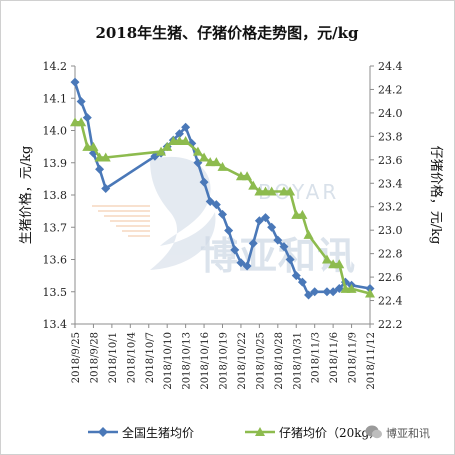 The width and height of the screenshot is (455, 455). What do you see at coordinates (55, 66) in the screenshot?
I see `y-left-tick-label: 14.2` at bounding box center [55, 66].